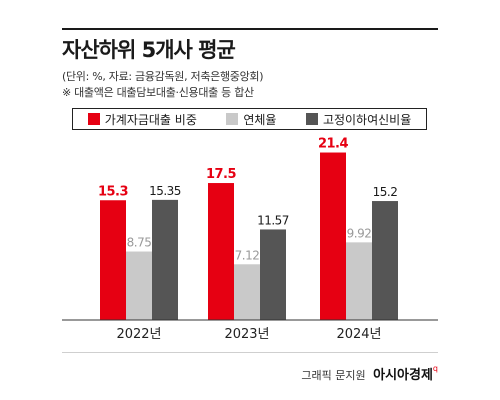 The width and height of the screenshot is (500, 400). What do you see at coordinates (435, 368) in the screenshot?
I see `brand-mark-icon: q` at bounding box center [435, 368].